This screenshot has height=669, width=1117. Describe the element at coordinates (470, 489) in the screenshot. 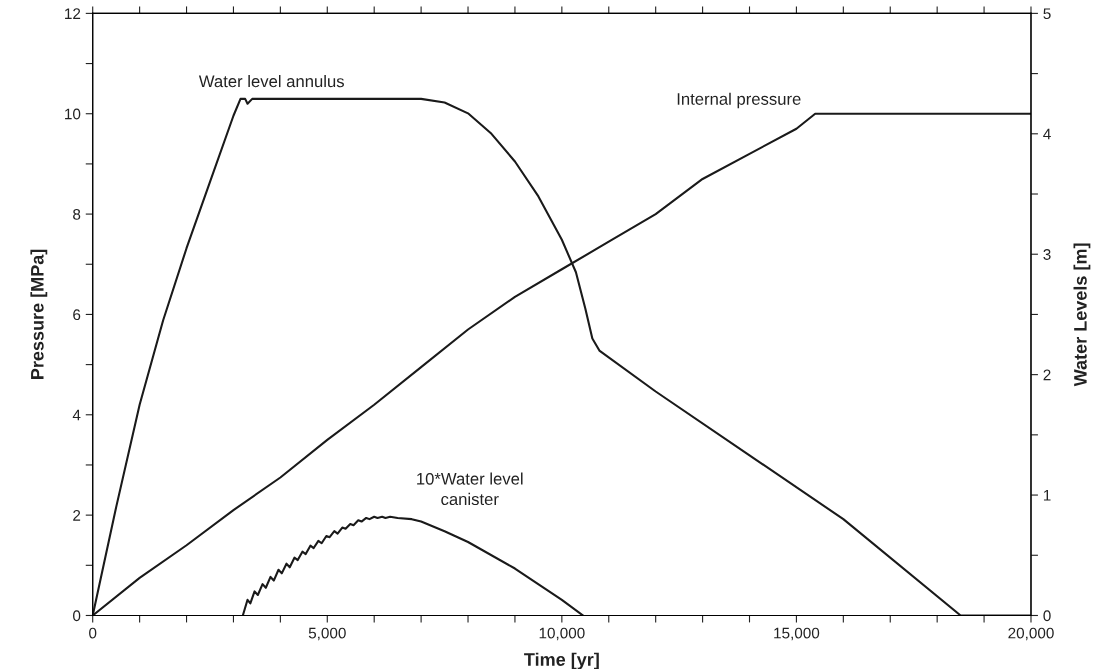

I see `series-label: 10*Water level canister` at that location.